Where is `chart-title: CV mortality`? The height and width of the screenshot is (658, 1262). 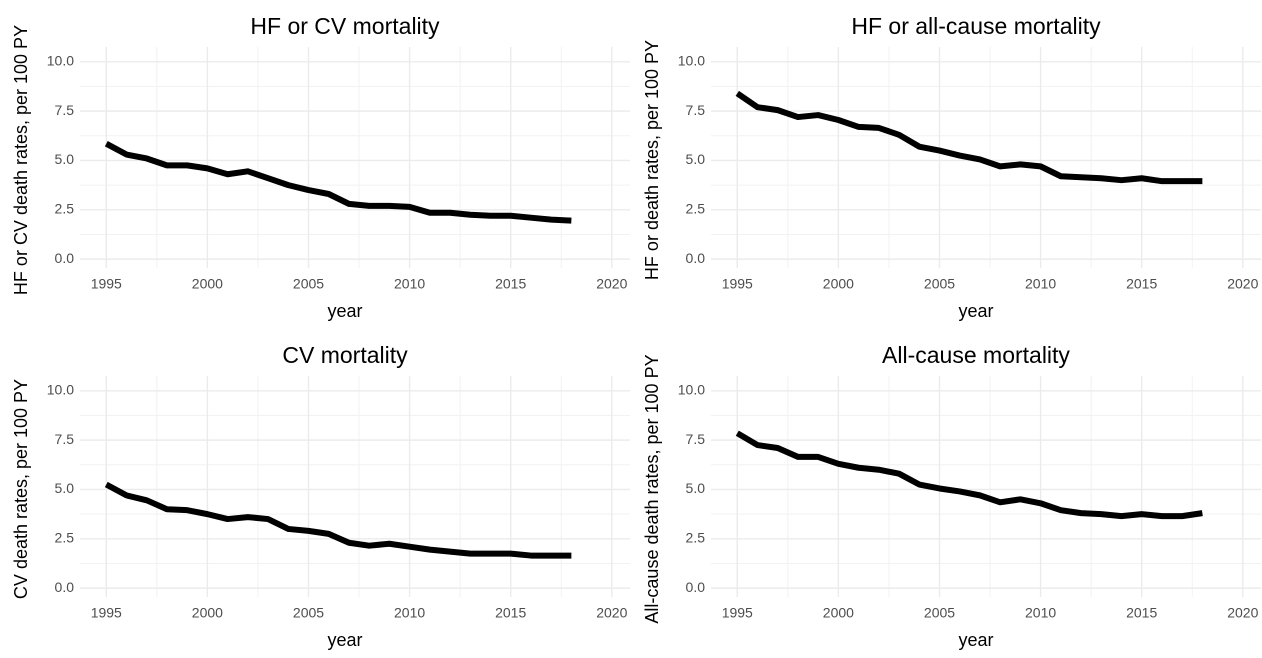 chart-title: CV mortality is located at coordinates (345, 355).